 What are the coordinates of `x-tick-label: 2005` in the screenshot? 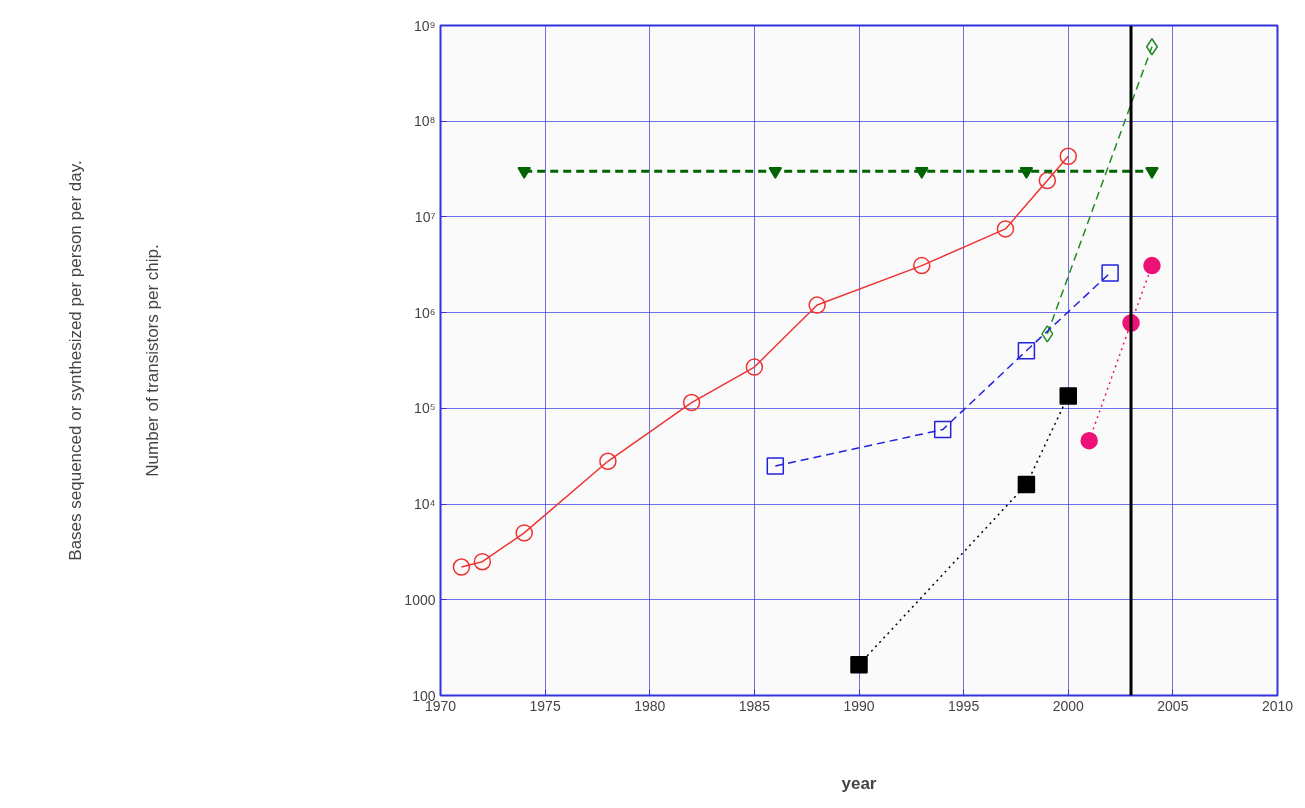 It's located at (1173, 705).